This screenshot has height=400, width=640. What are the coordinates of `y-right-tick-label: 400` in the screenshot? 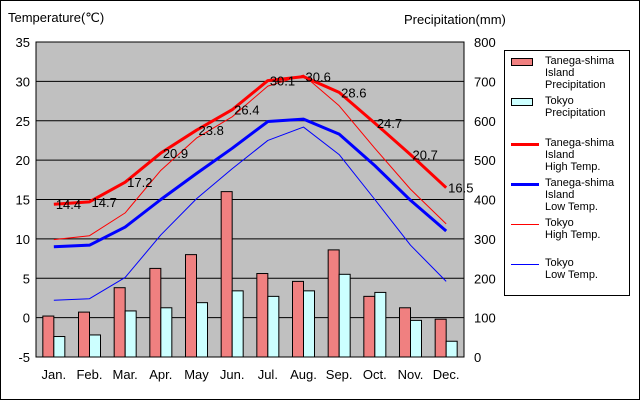 It's located at (485, 200).